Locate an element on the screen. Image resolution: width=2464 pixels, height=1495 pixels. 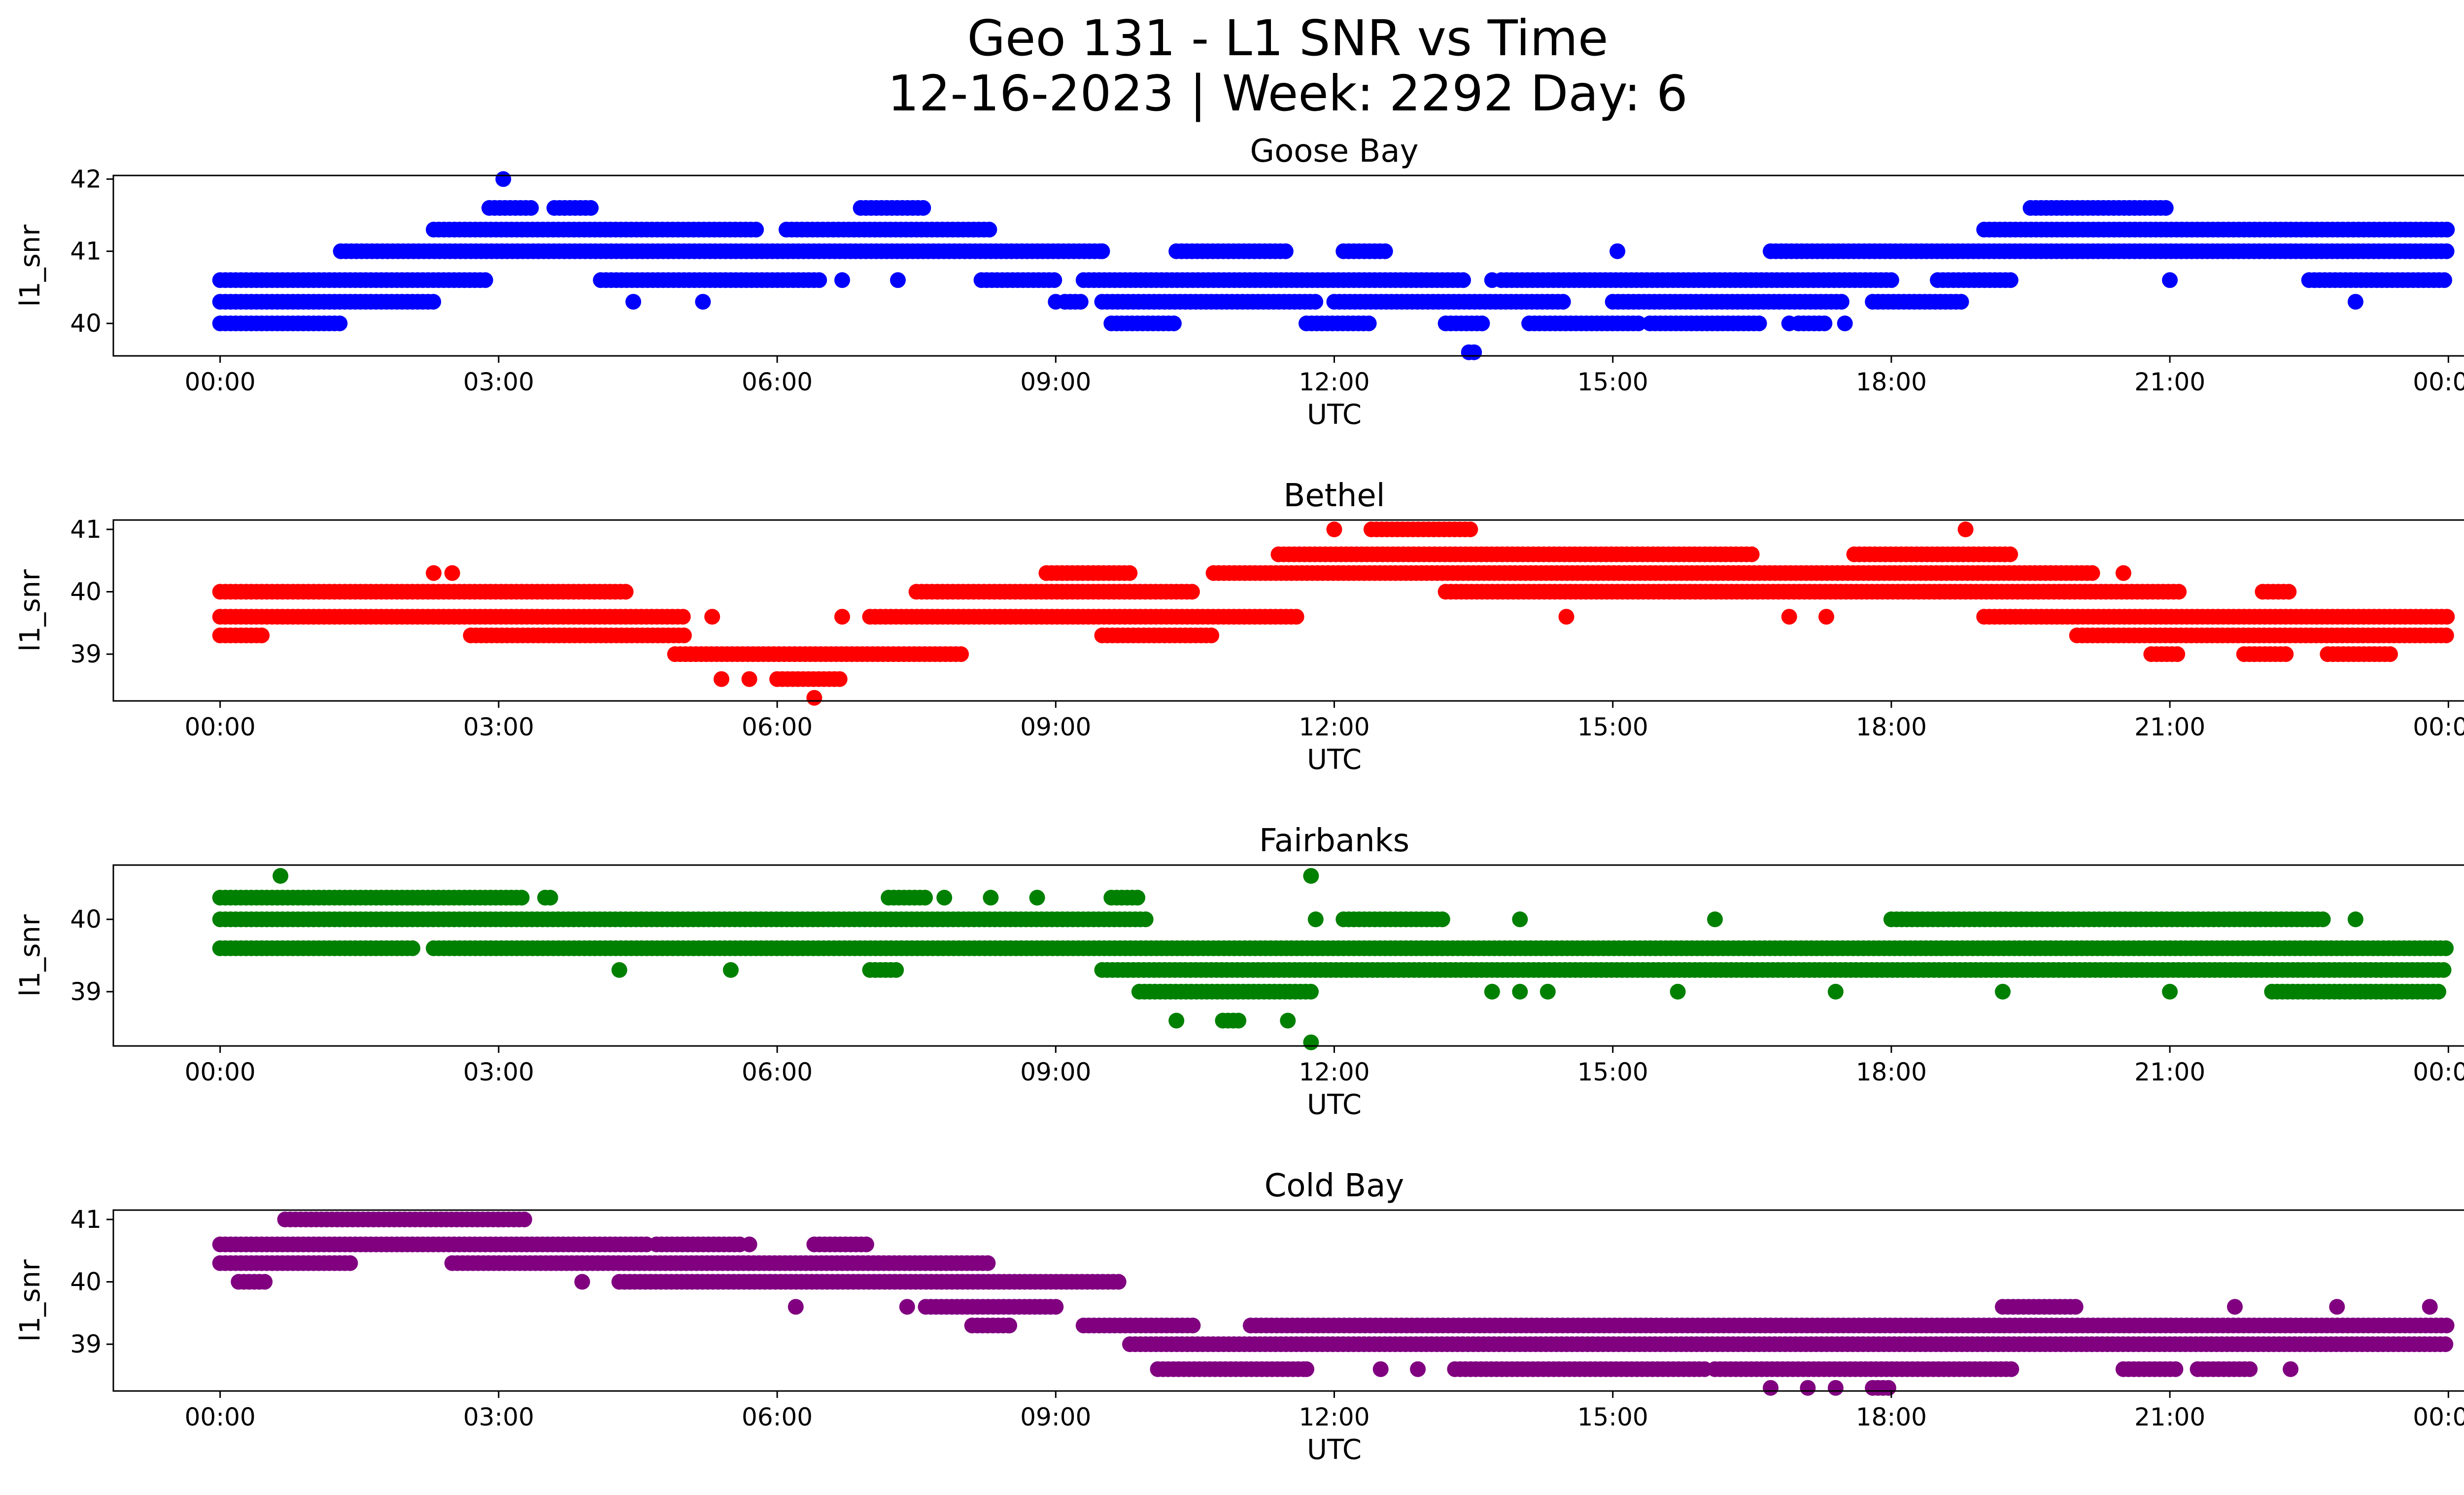
x-tick-label: 09:00 is located at coordinates (1055, 382).